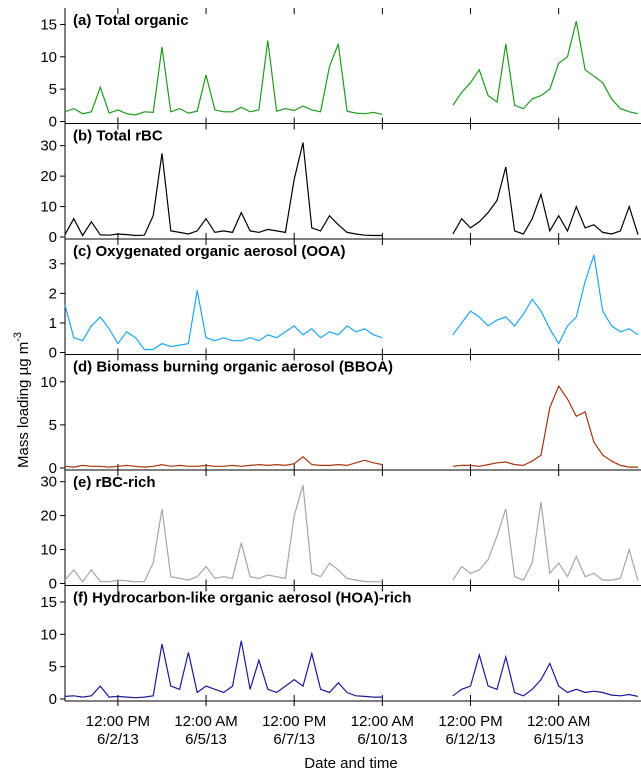  Describe the element at coordinates (117, 730) in the screenshot. I see `x-tick-label: 12:00 PM 6/2/13` at that location.